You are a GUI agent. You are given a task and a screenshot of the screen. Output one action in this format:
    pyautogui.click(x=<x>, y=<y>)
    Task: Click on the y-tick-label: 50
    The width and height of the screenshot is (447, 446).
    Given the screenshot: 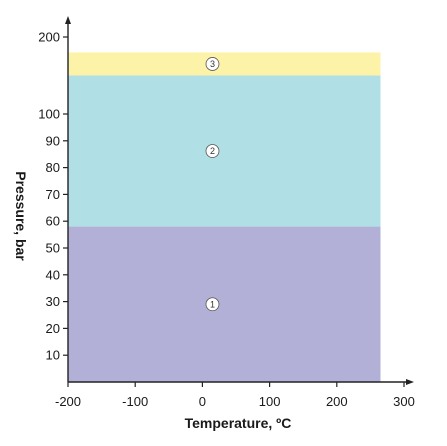 What is the action you would take?
    pyautogui.click(x=53, y=248)
    